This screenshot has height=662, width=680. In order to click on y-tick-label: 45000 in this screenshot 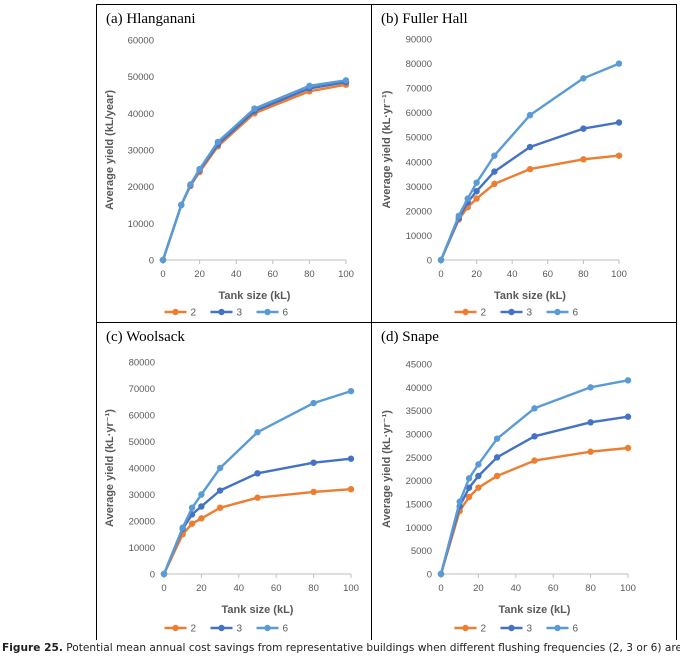, I will do `click(419, 365)`.